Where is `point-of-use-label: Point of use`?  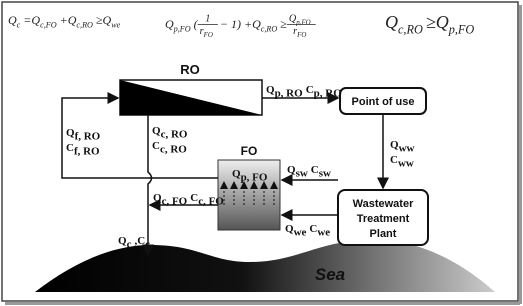
point-of-use-label: Point of use is located at coordinates (383, 102).